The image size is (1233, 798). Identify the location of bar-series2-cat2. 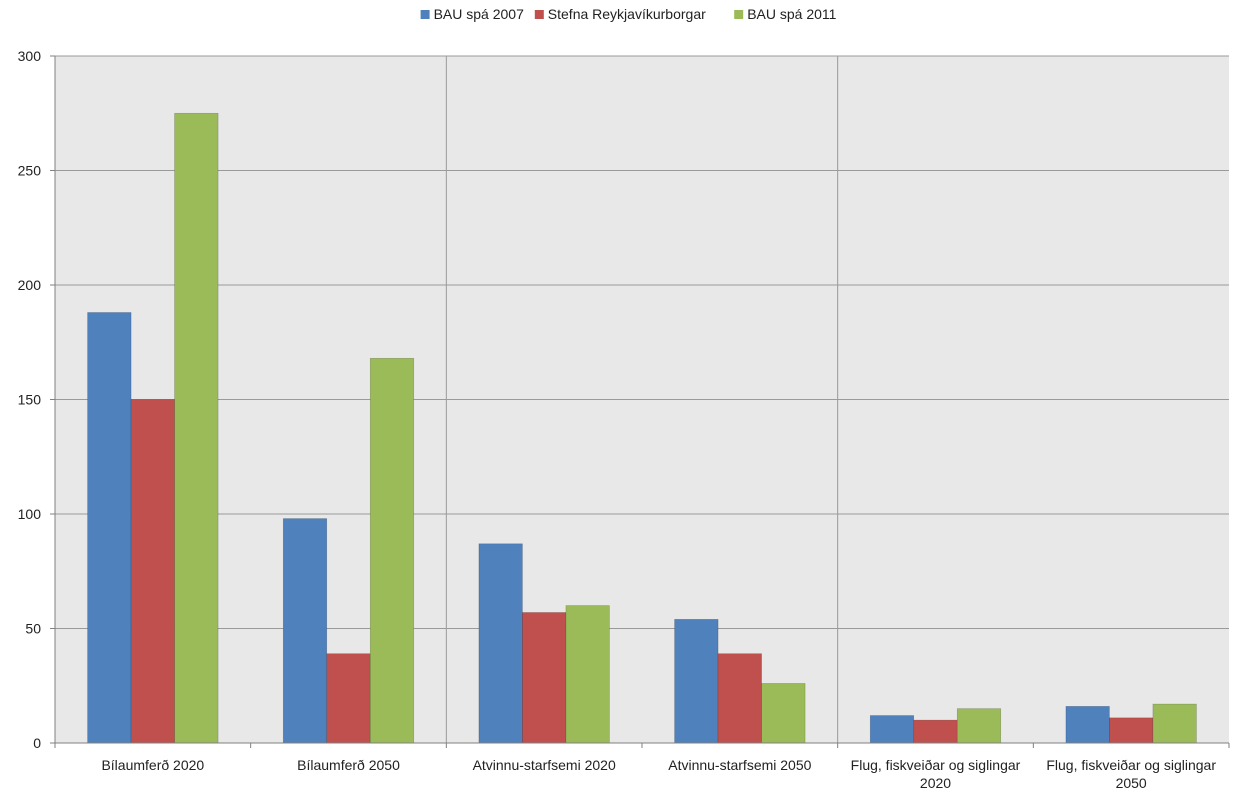
(587, 674).